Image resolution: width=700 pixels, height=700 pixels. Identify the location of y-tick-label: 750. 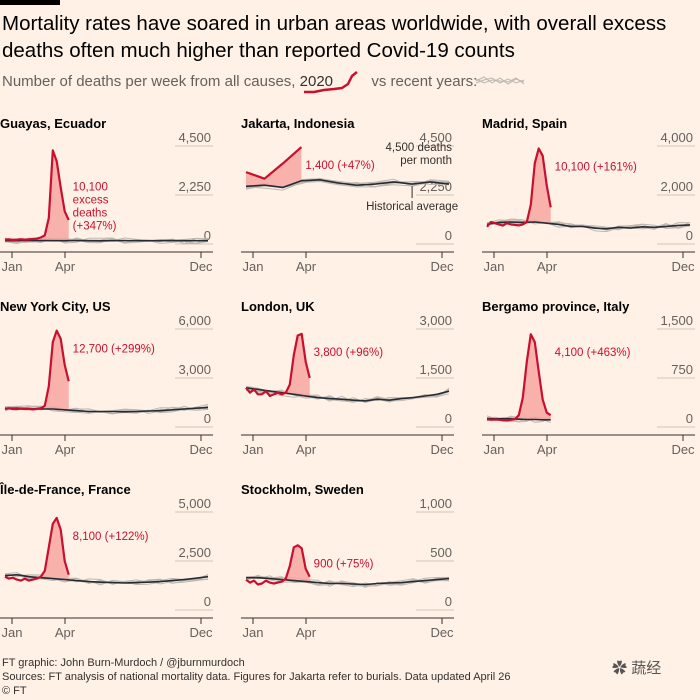
(682, 369).